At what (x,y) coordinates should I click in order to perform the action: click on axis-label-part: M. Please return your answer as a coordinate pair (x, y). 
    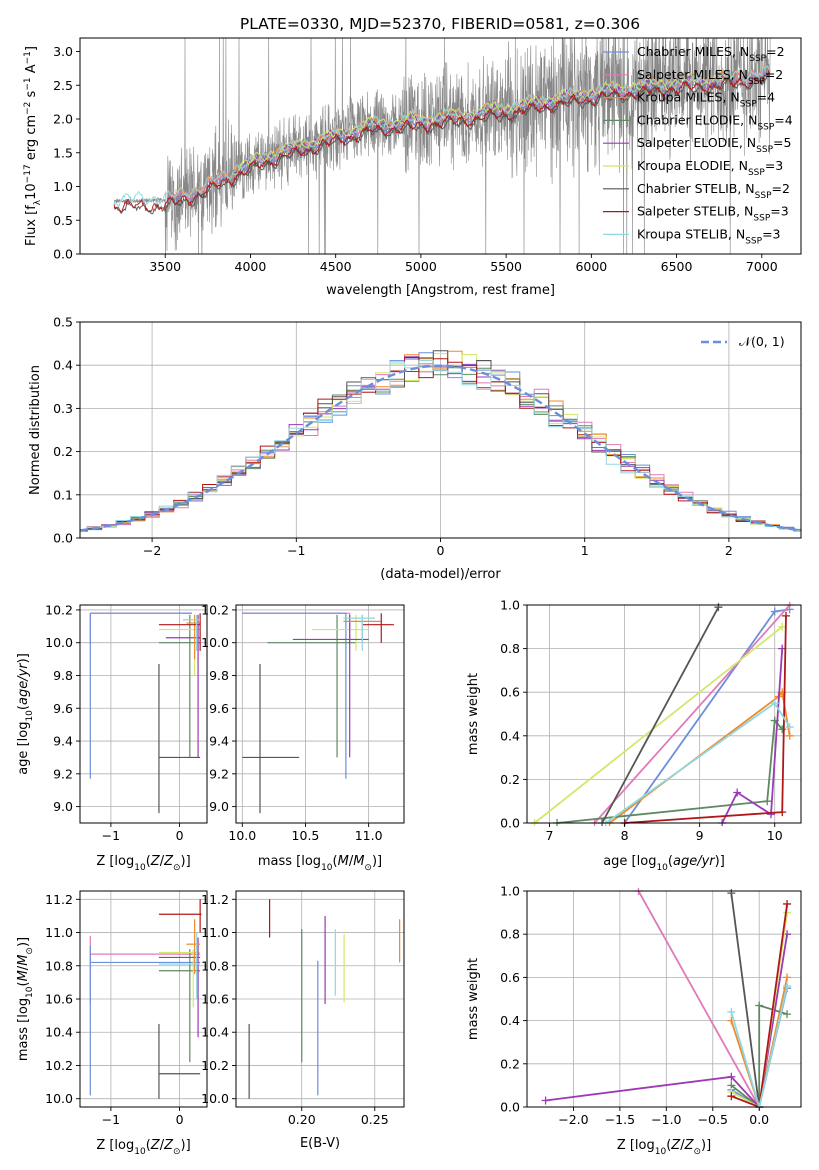
    Looking at the image, I should click on (23, 975).